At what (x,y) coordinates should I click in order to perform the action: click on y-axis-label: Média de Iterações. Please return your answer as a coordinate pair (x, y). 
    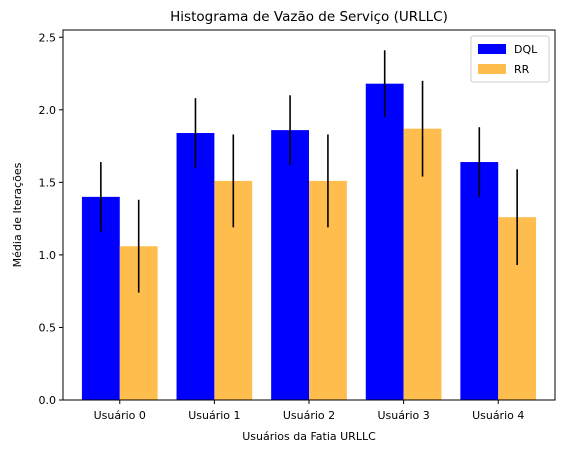
    Looking at the image, I should click on (17, 214).